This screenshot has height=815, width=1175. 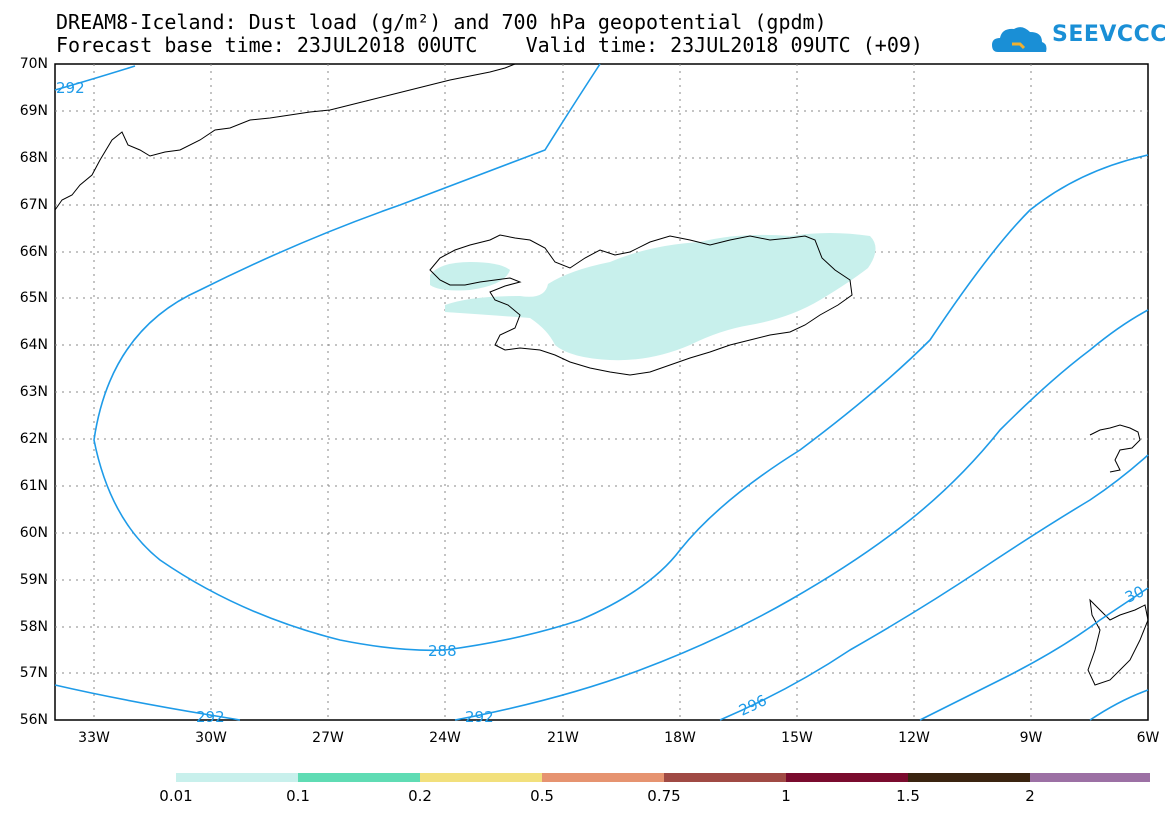 What do you see at coordinates (786, 796) in the screenshot?
I see `legend-label: 1` at bounding box center [786, 796].